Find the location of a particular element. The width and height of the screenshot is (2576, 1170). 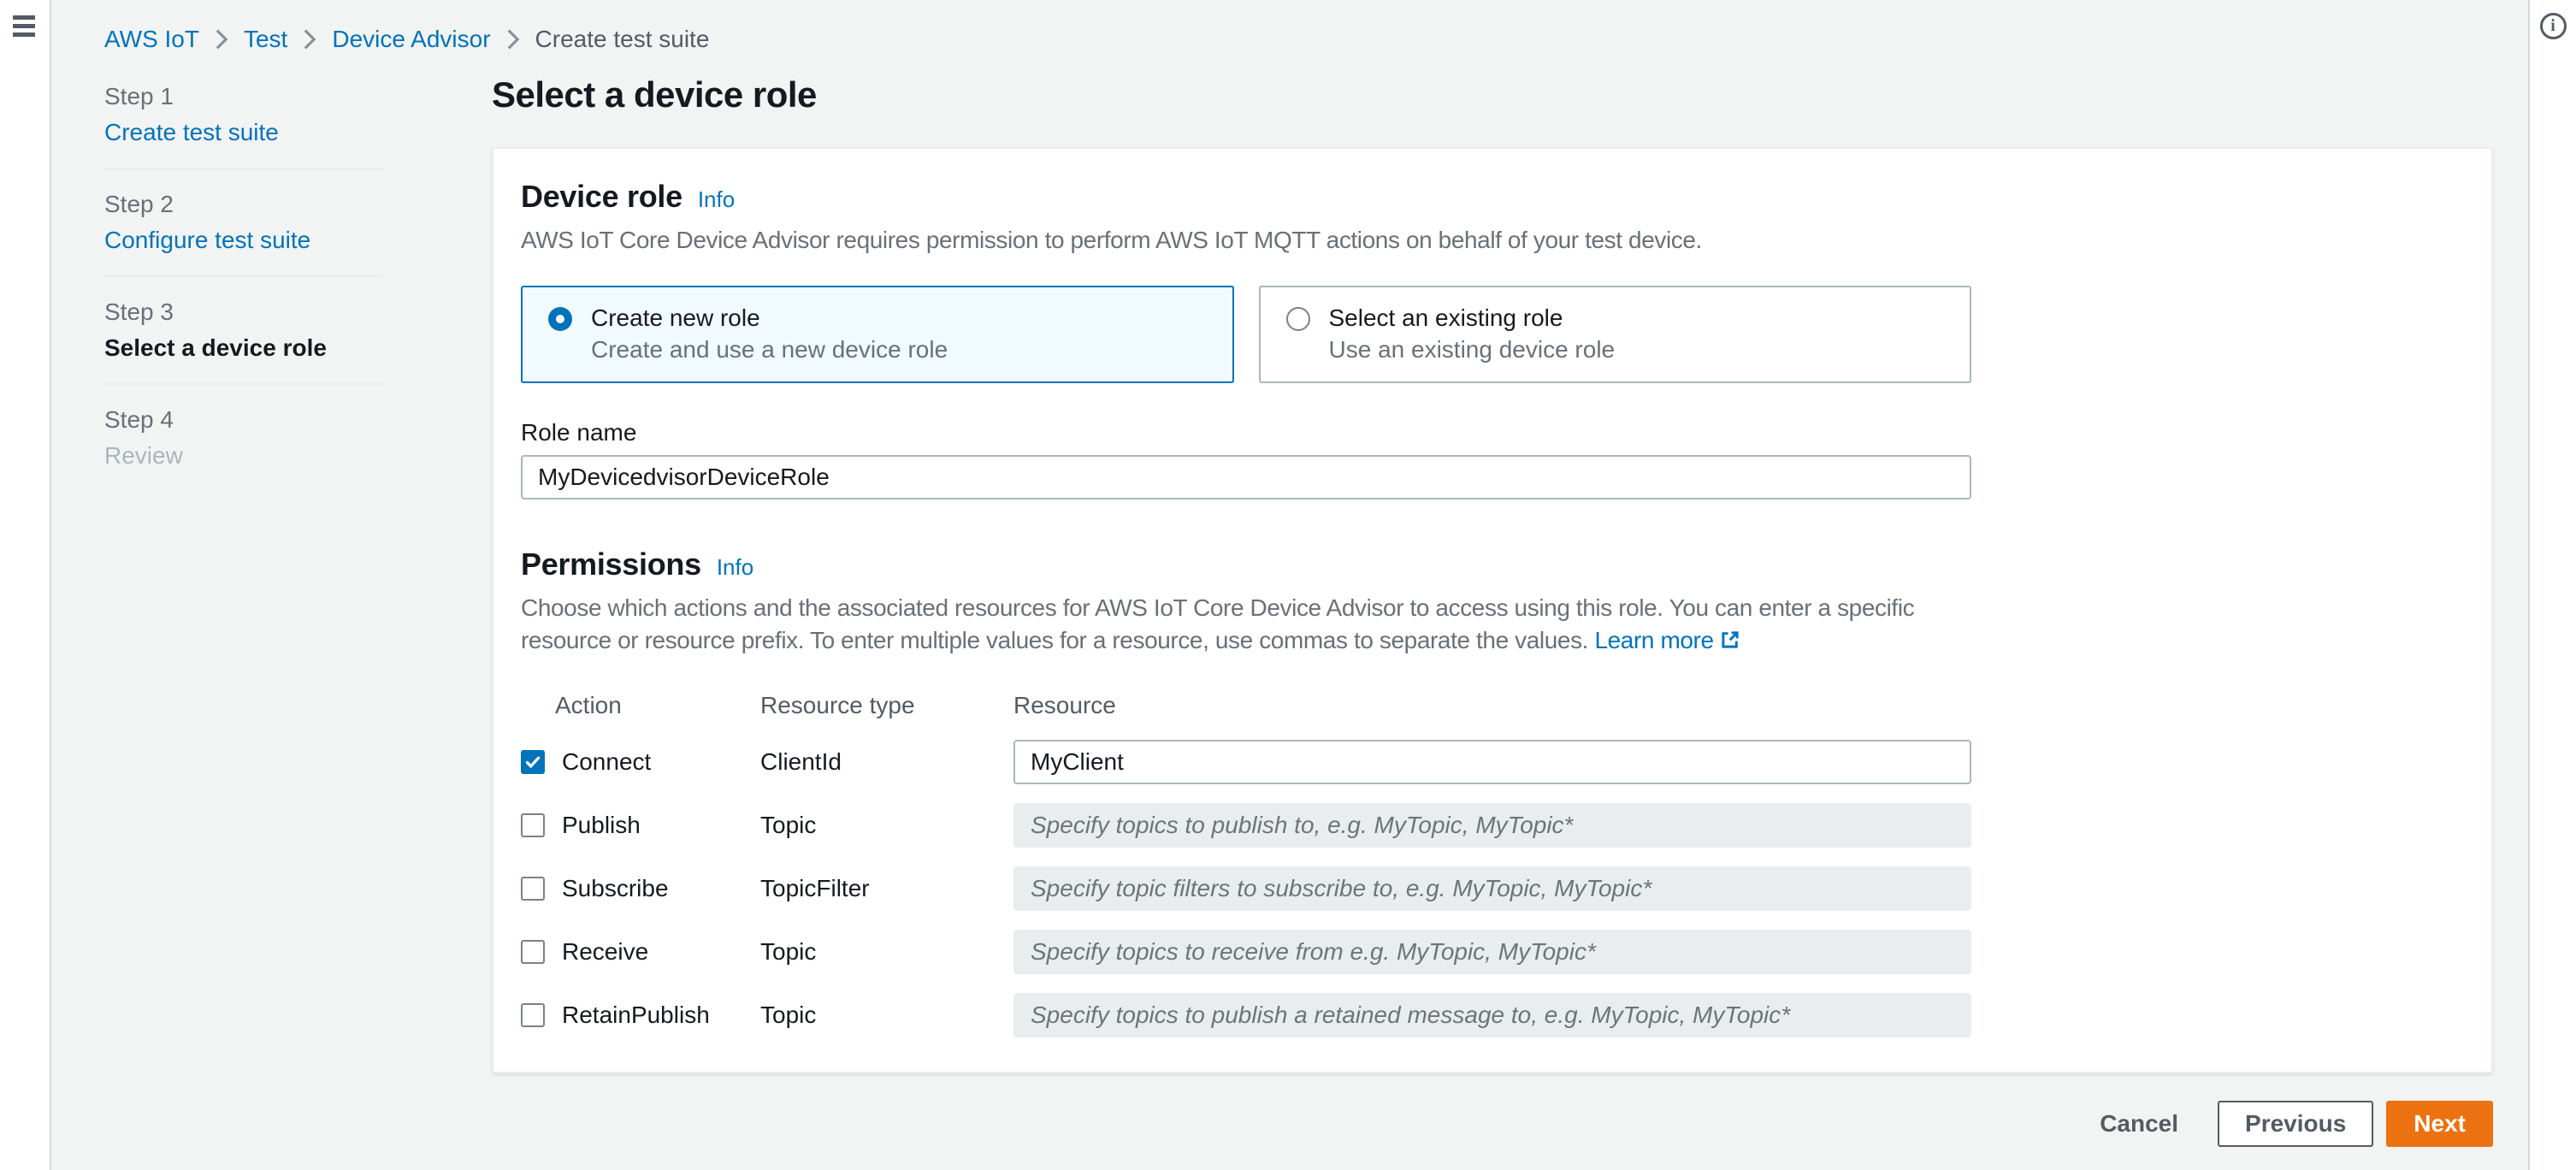

help-panel-rail: i is located at coordinates (2552, 585).